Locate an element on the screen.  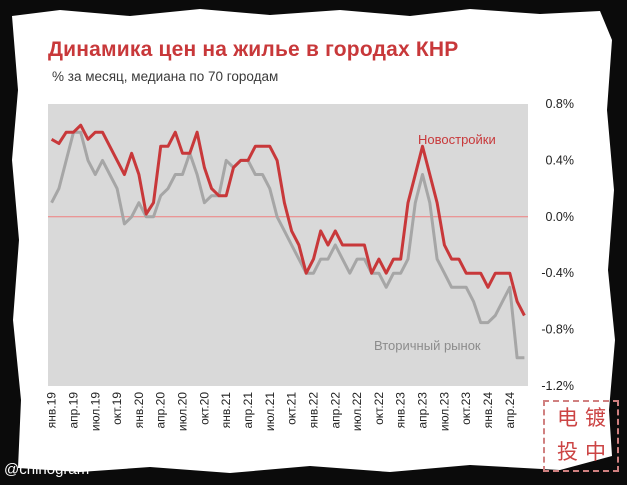
seal-border is located at coordinates (581, 436).